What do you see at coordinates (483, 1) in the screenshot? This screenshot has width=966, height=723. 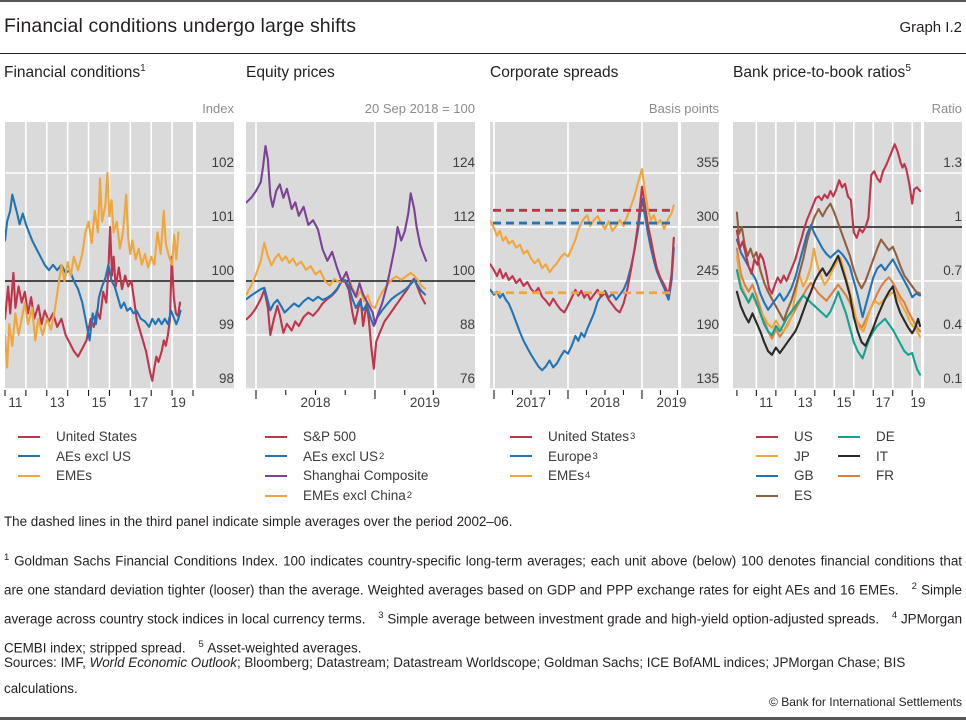 I see `top-rule` at bounding box center [483, 1].